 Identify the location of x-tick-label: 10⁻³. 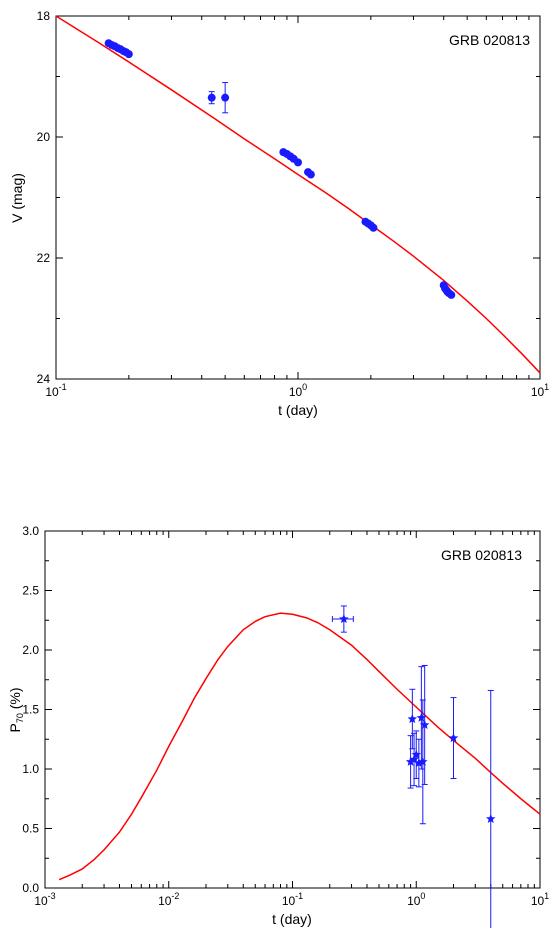
(44, 899).